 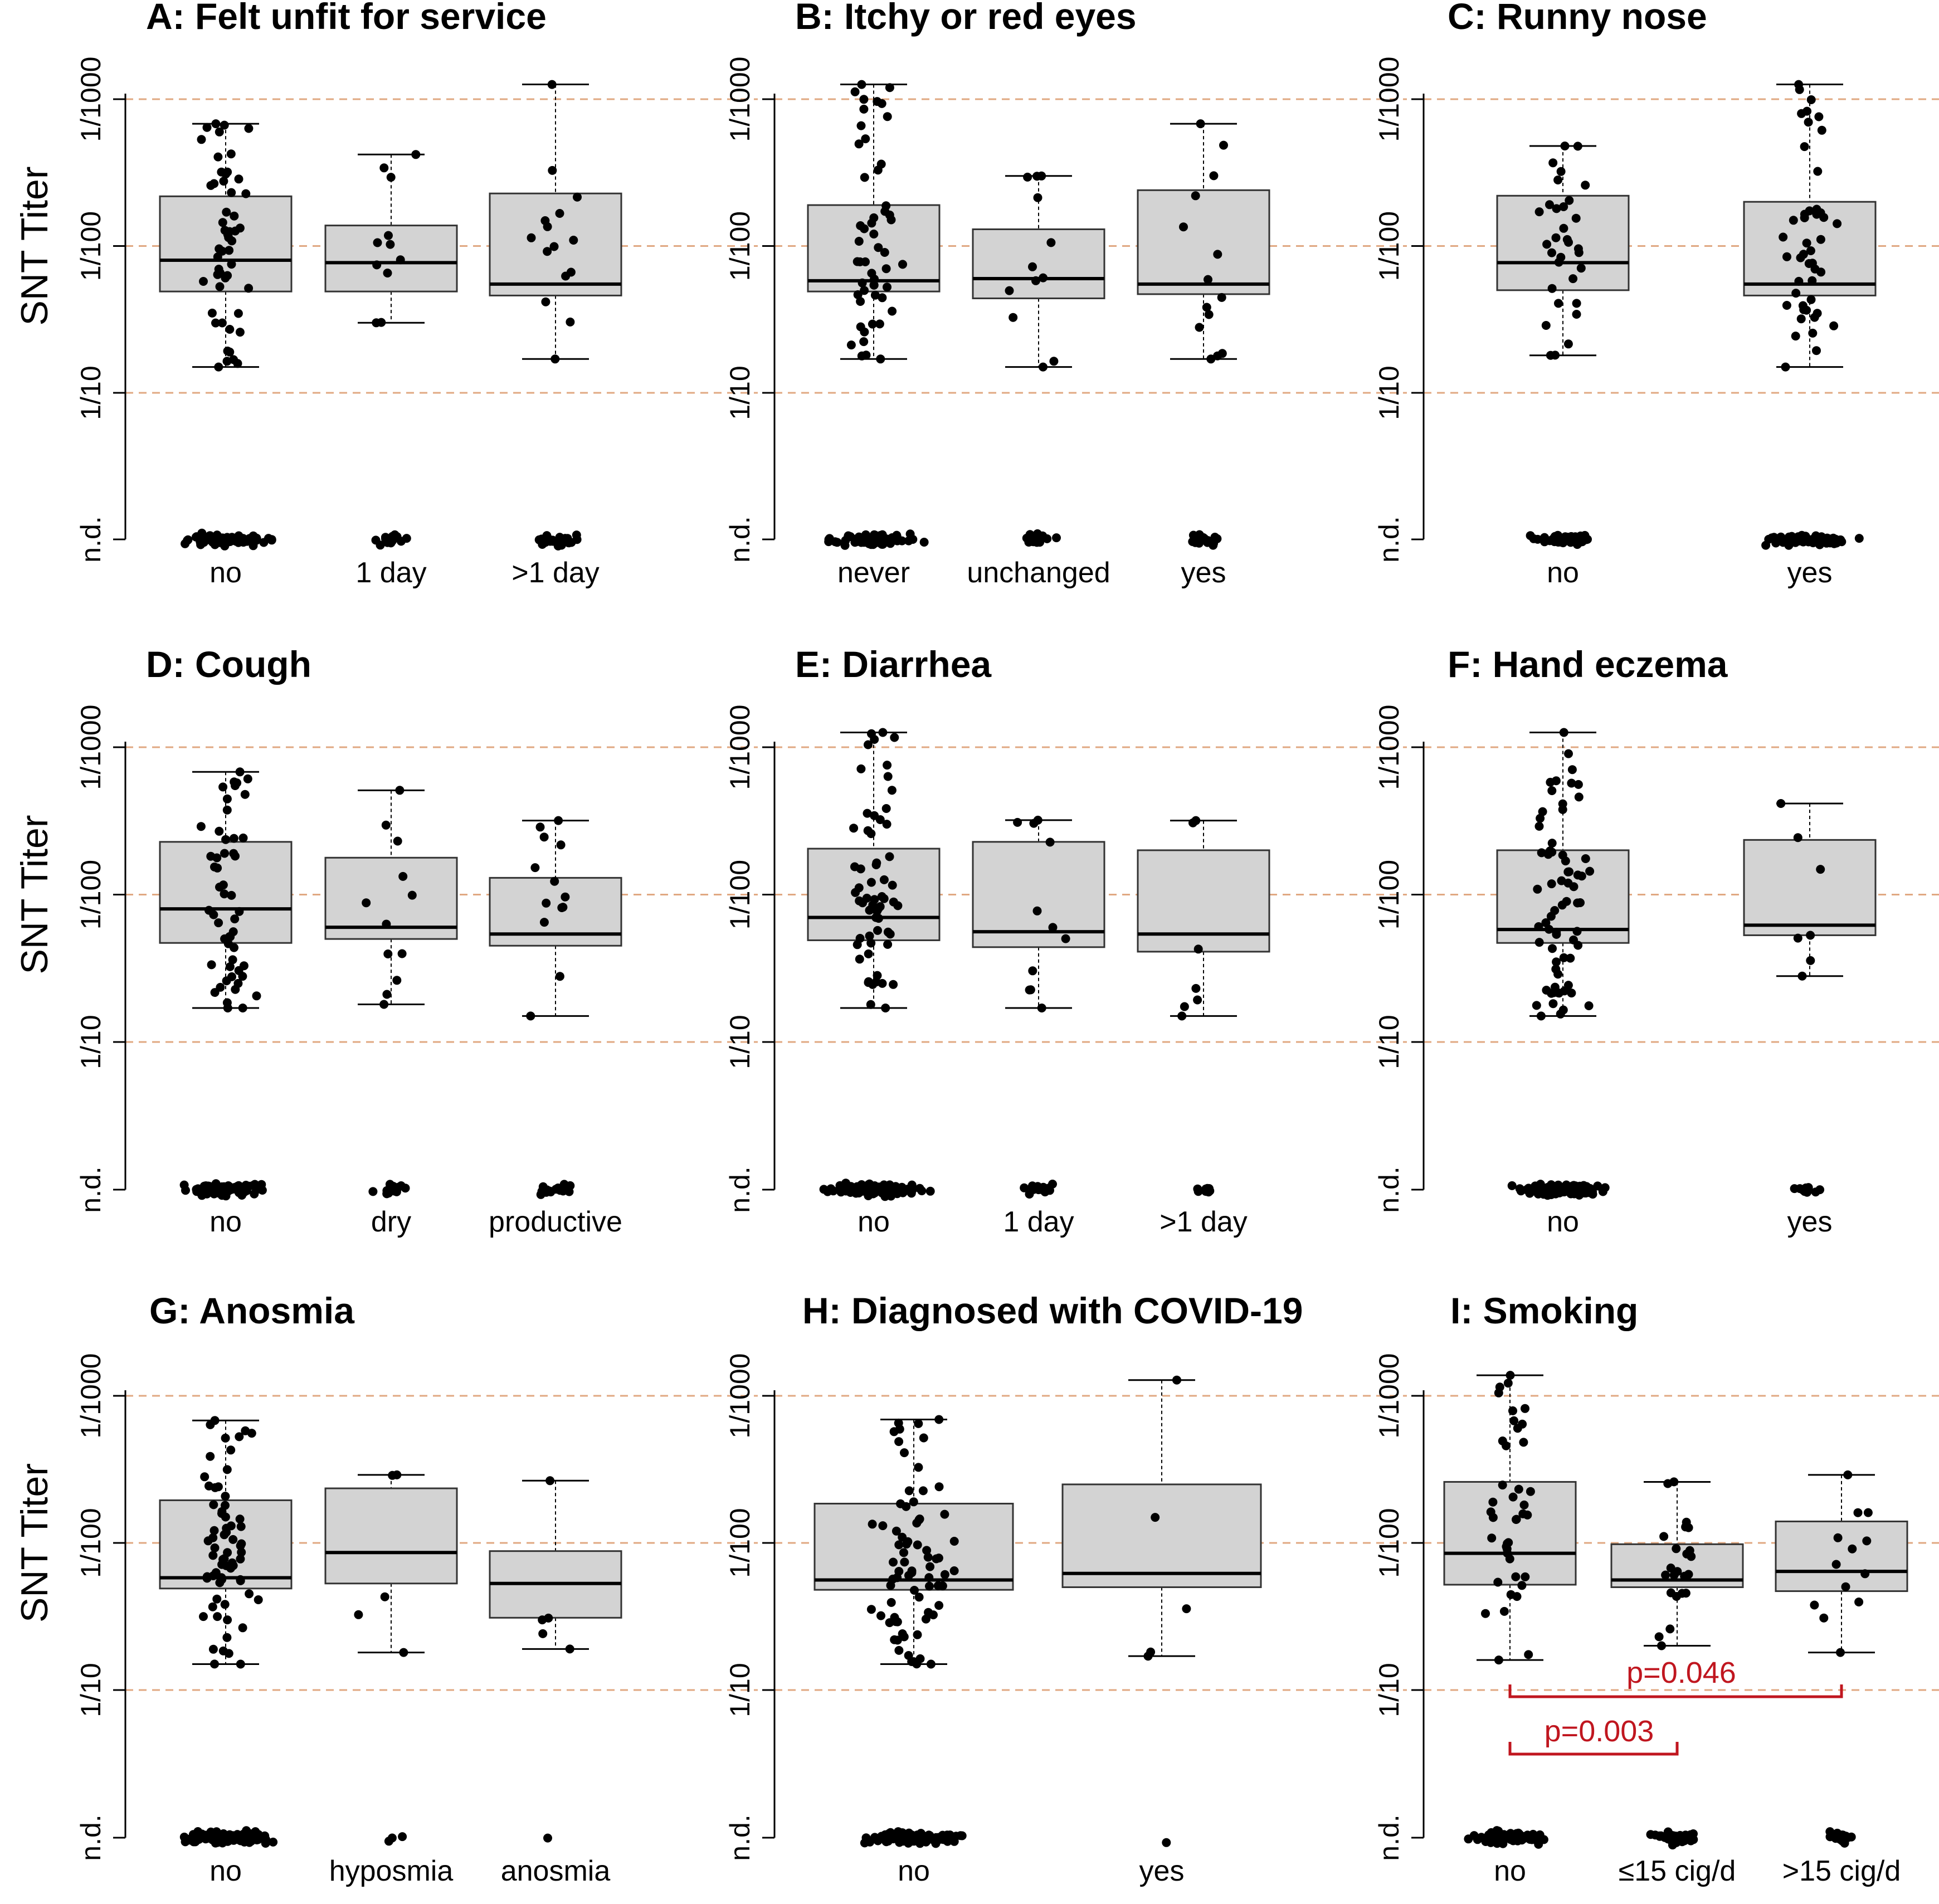 I want to click on panel-title: F: Hand eczema, so click(x=1588, y=665).